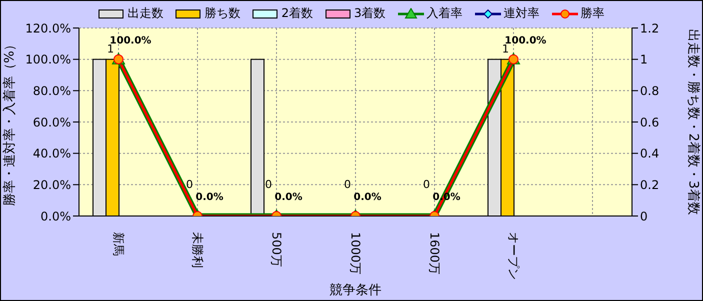 The height and width of the screenshot is (301, 703). What do you see at coordinates (55, 216) in the screenshot?
I see `y-tick-label: 0.0%` at bounding box center [55, 216].